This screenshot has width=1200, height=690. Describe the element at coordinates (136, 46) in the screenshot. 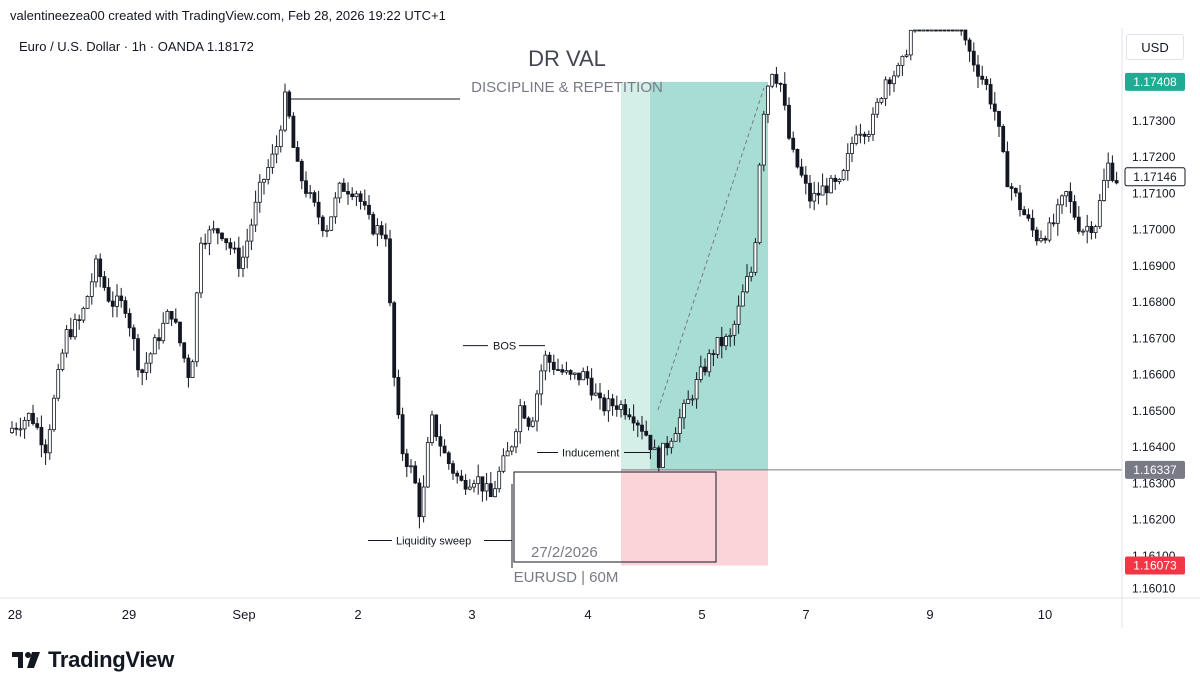

I see `symbol-legend: Euro / U.S. Dollar · 1h · OANDA 1.18172` at that location.